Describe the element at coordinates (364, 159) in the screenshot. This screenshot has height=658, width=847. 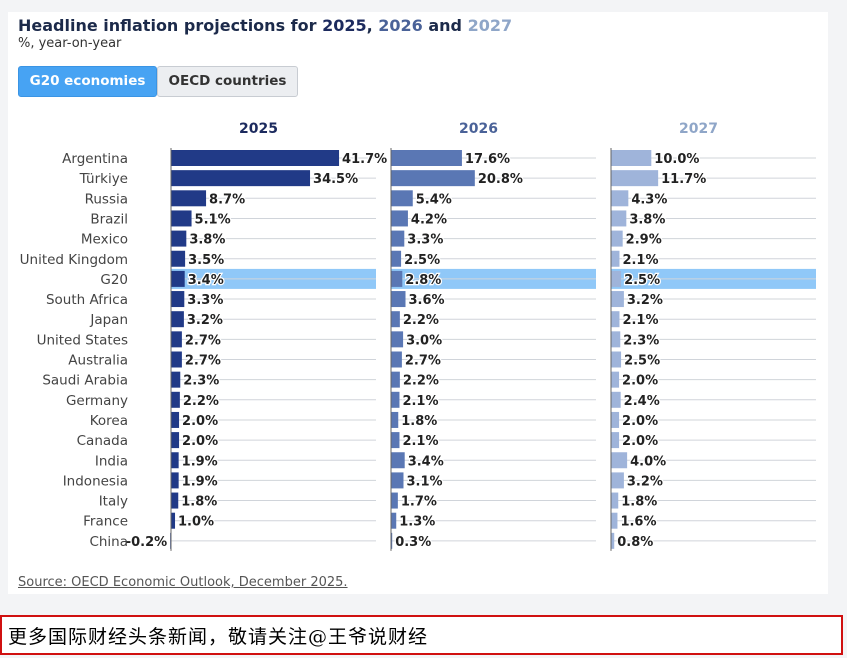
I see `data-label: 41.7%` at that location.